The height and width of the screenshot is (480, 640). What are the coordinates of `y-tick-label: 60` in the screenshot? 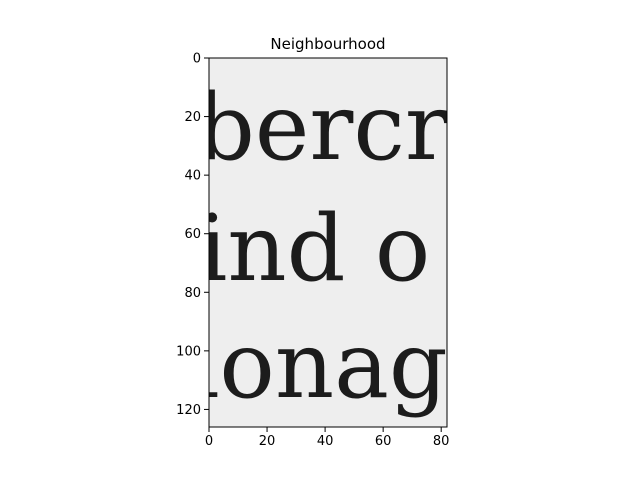 It's located at (192, 234).